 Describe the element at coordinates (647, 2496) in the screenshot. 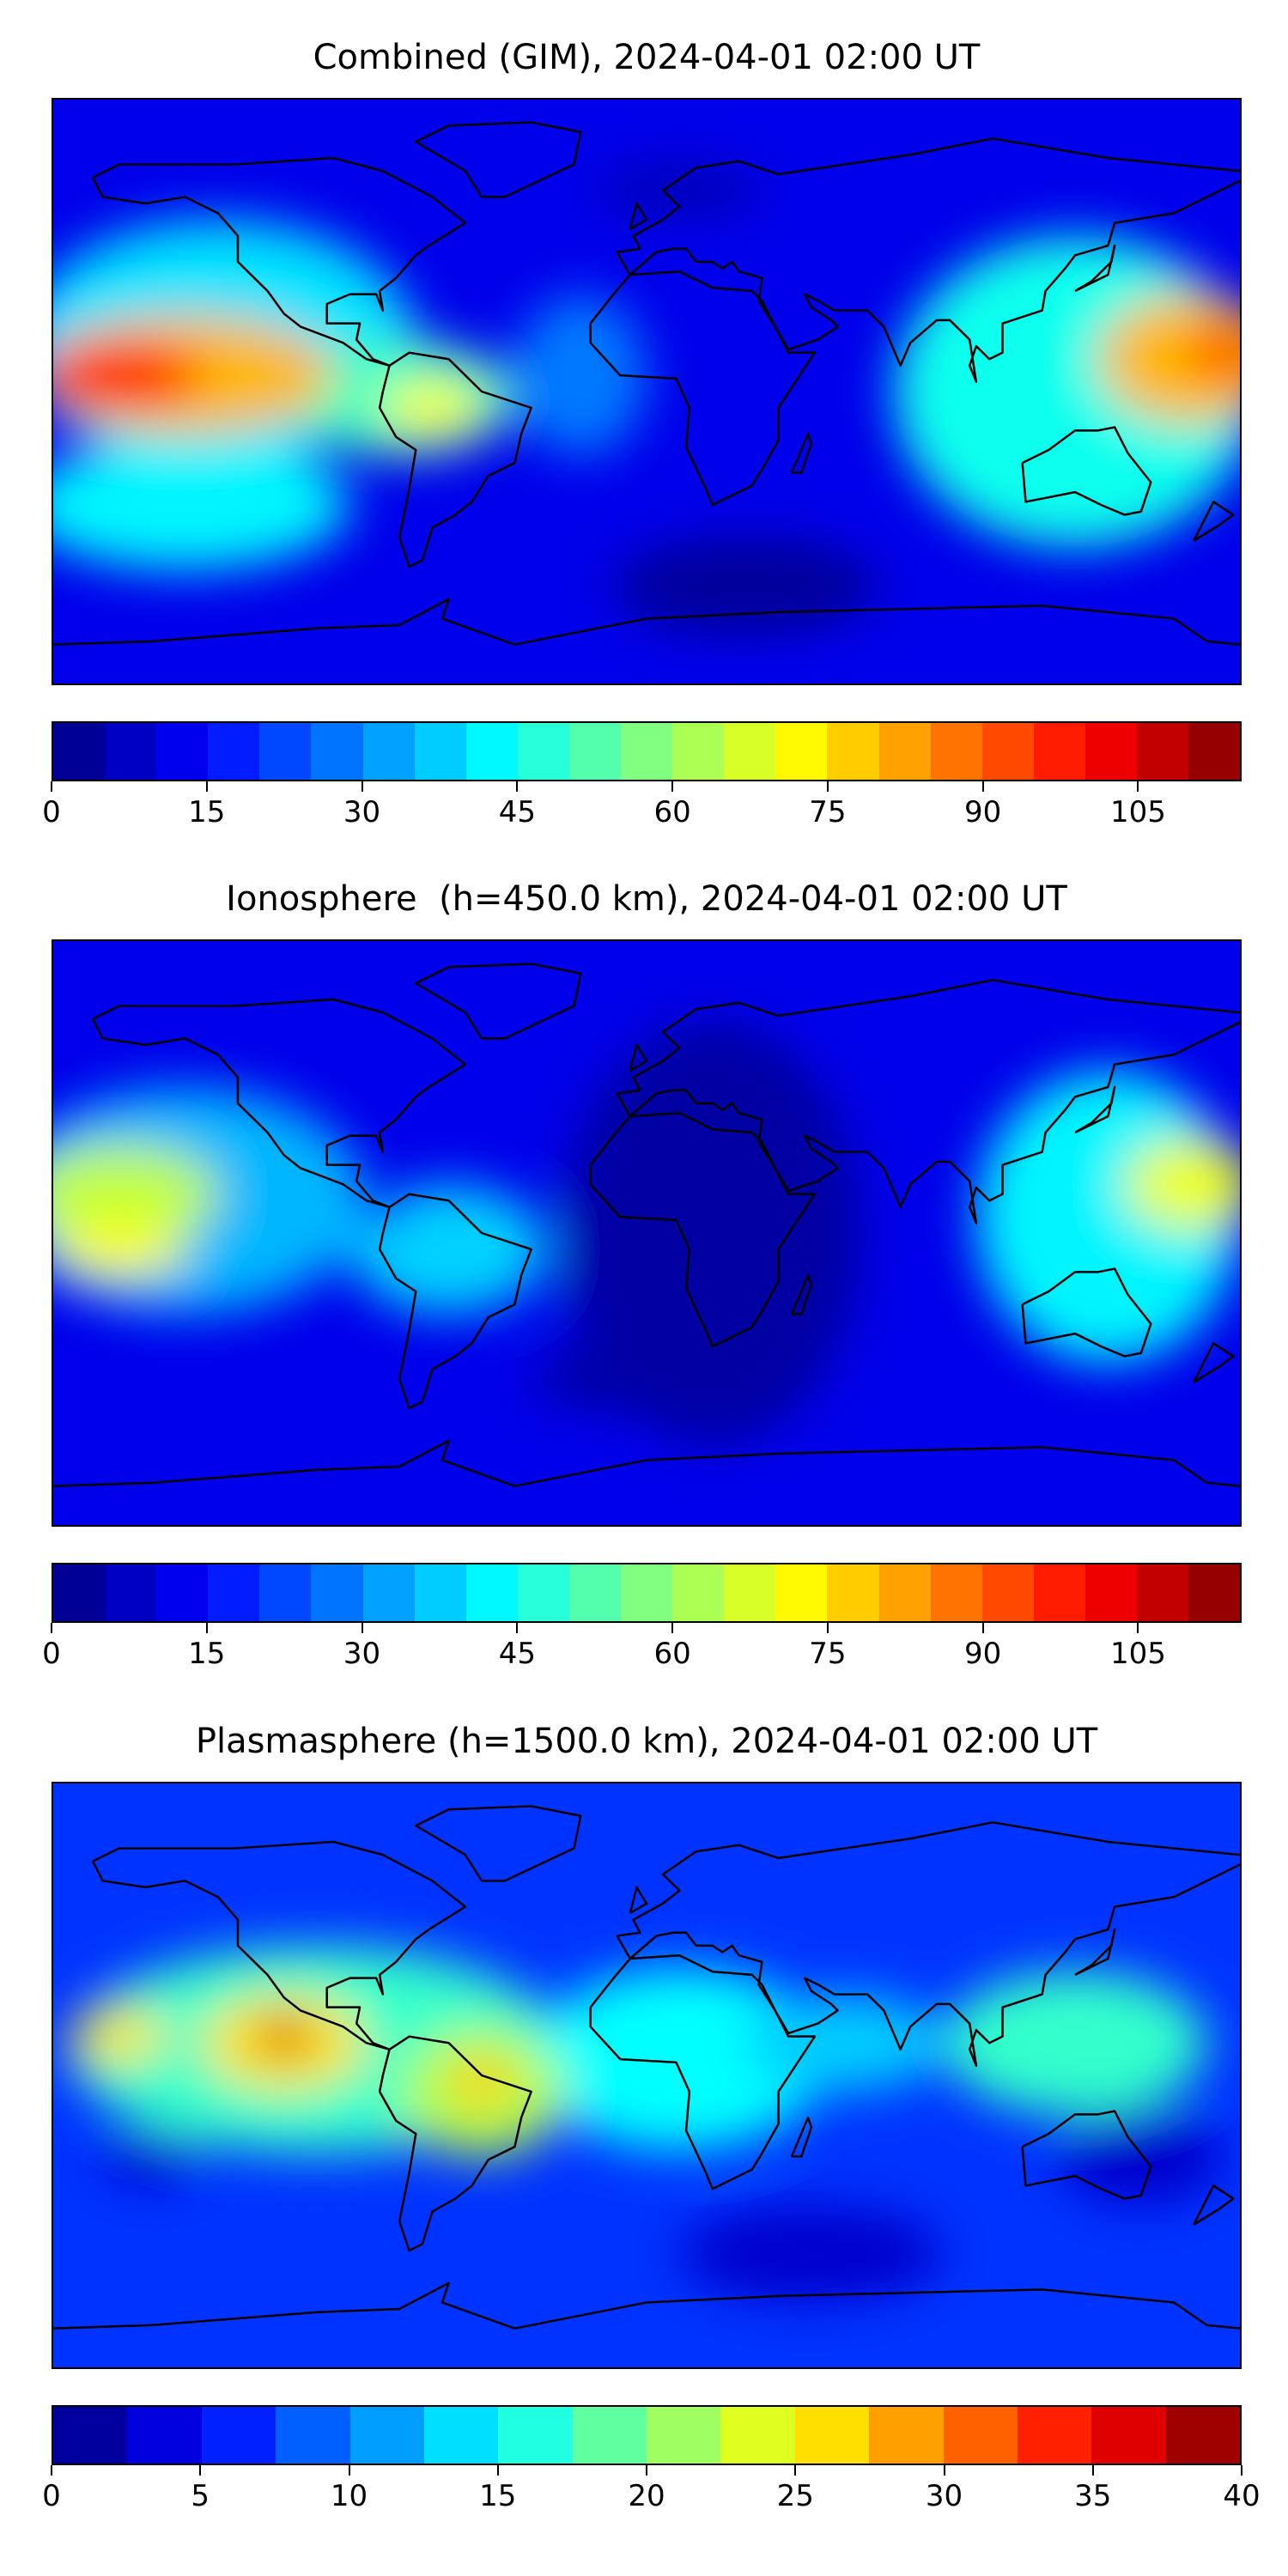

I see `tick-label: 20` at that location.